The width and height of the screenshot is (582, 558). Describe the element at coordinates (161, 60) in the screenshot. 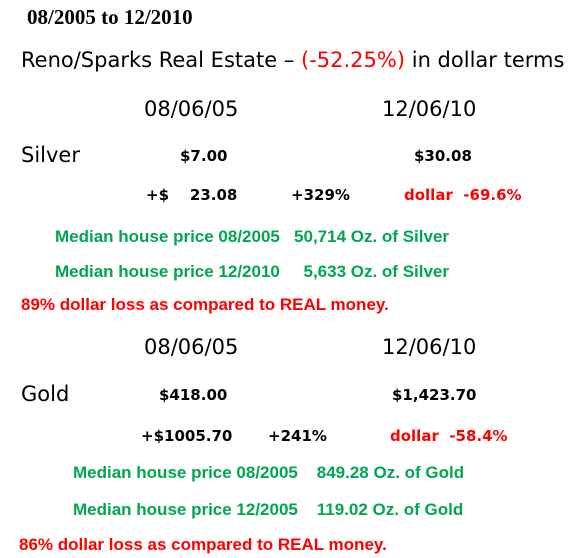

I see `title-prefix: Reno/Sparks Real Estate –` at that location.